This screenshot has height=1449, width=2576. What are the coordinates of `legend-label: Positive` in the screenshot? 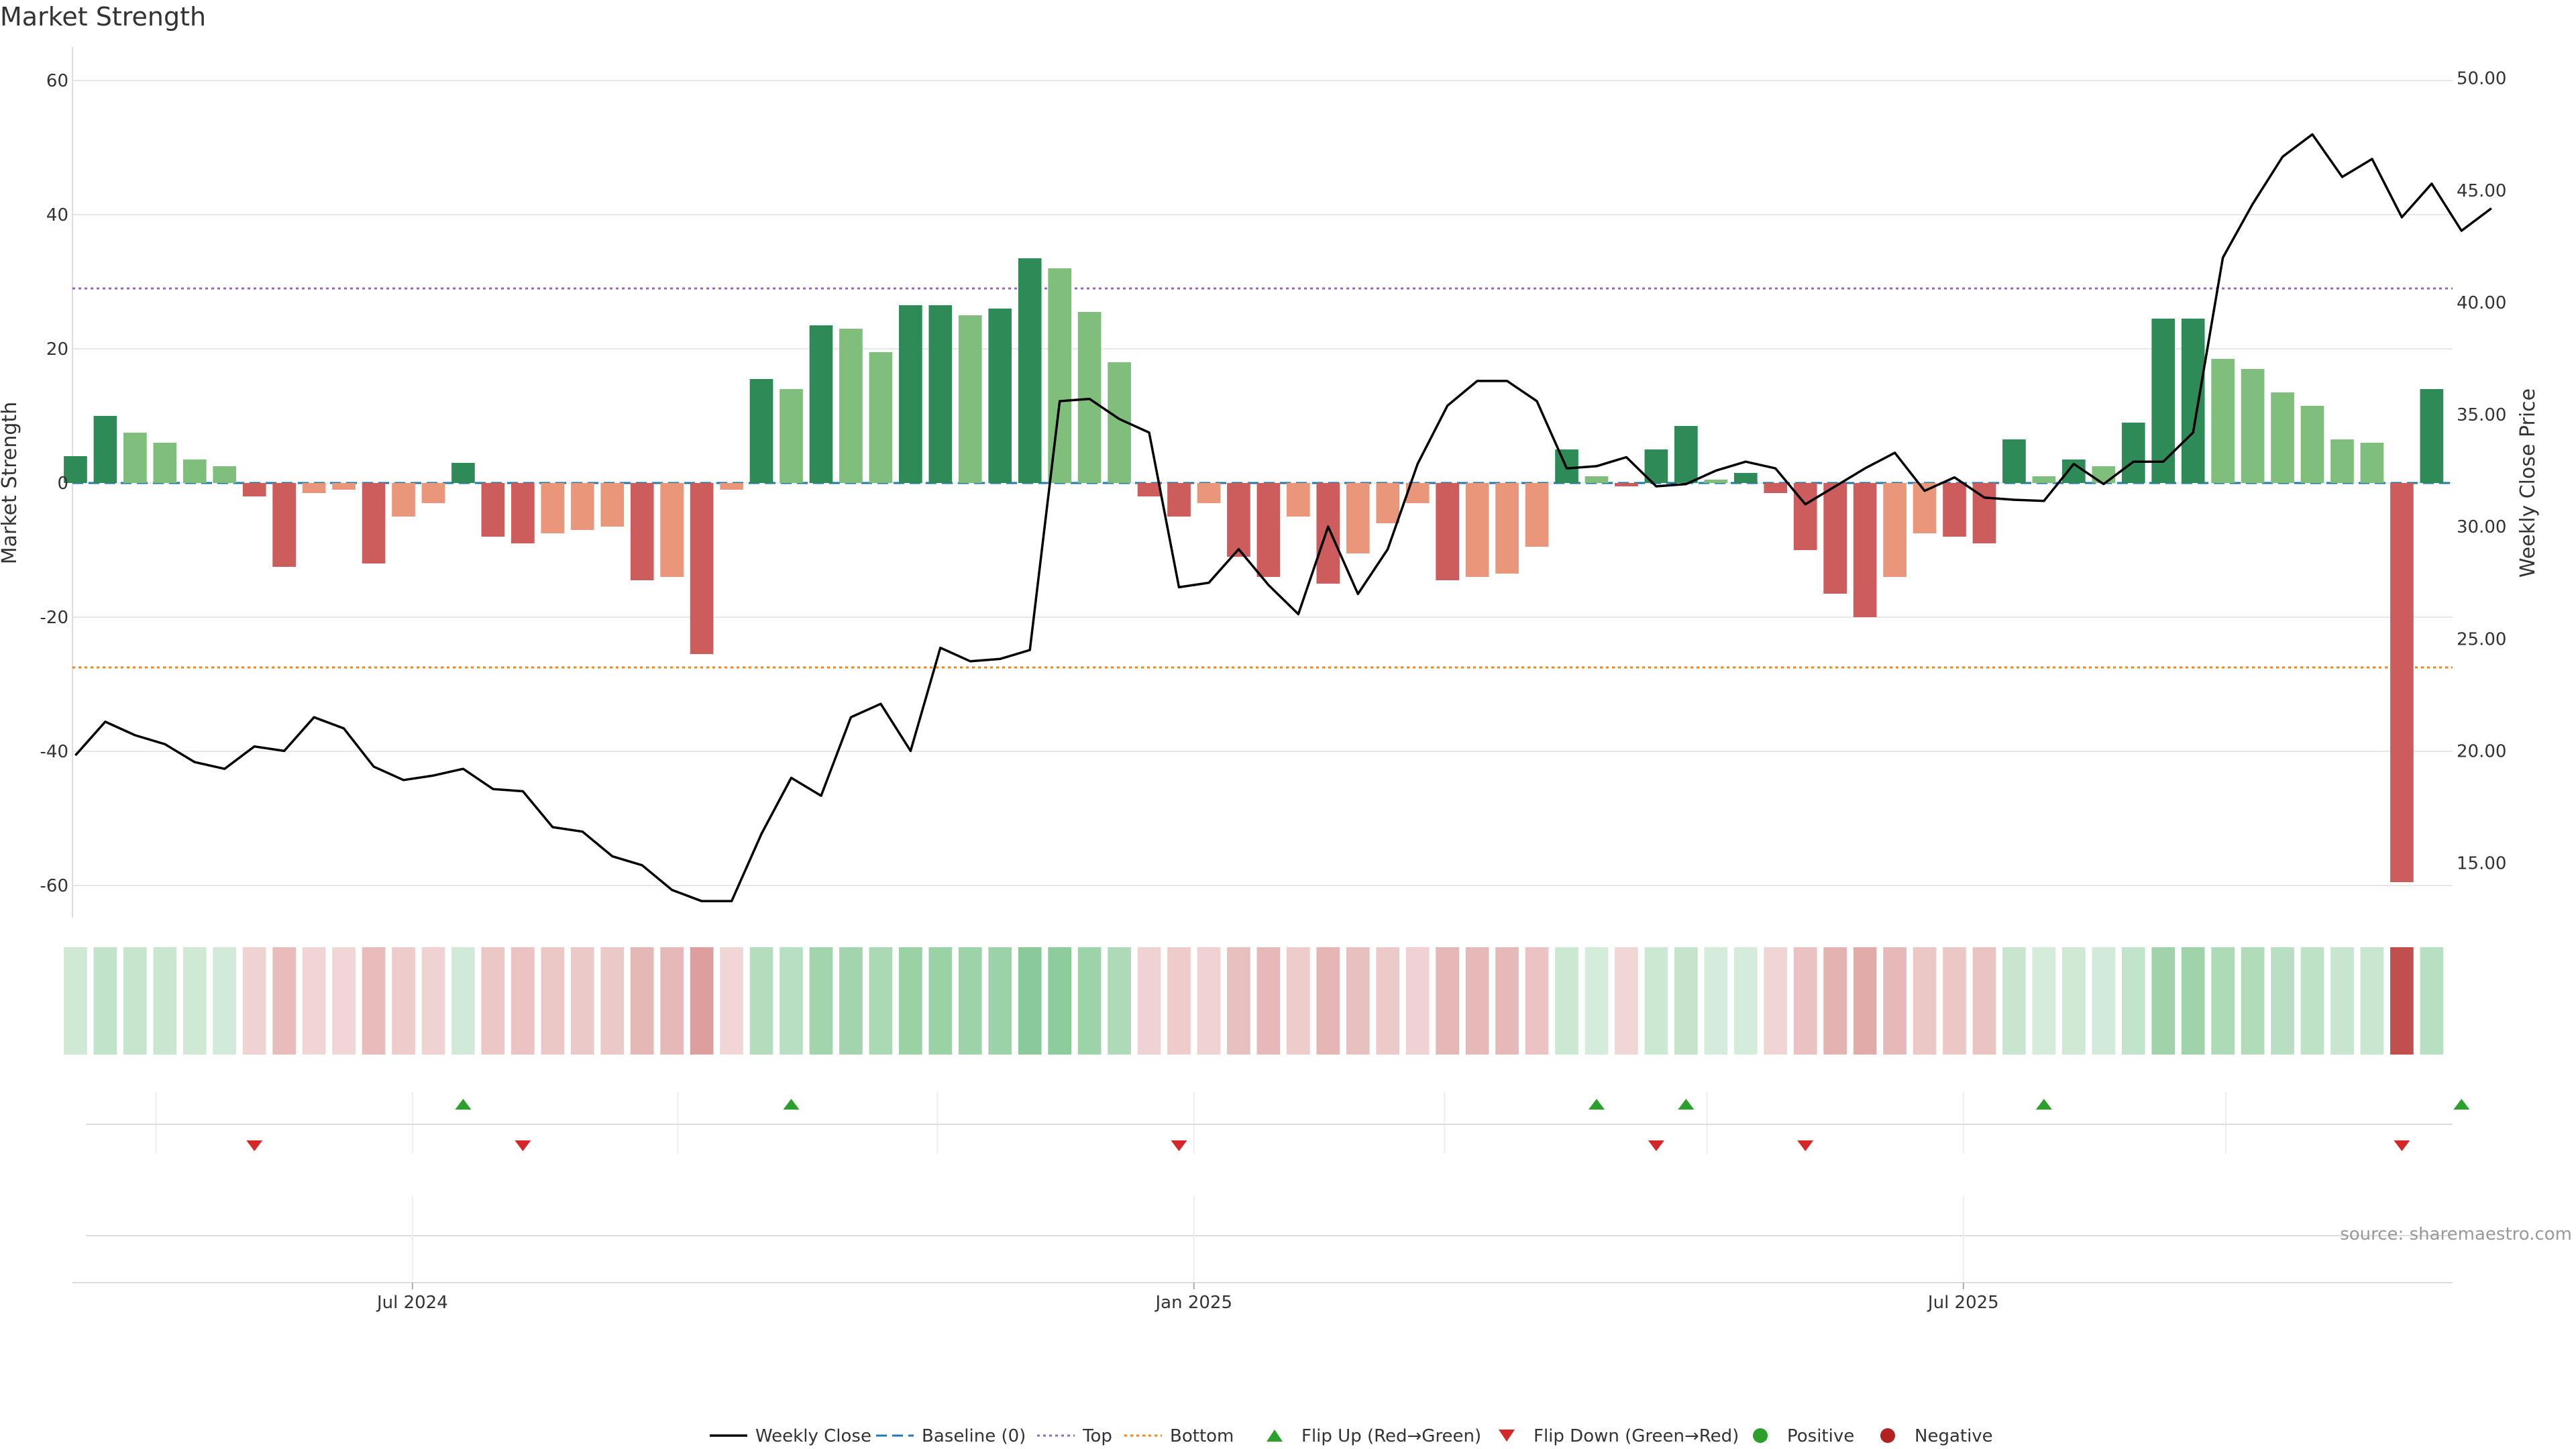 It's located at (1820, 1436).